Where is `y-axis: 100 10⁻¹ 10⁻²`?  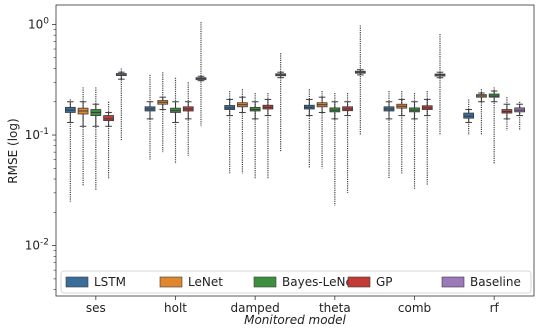 y-axis: 100 10⁻¹ 10⁻² is located at coordinates (40, 153).